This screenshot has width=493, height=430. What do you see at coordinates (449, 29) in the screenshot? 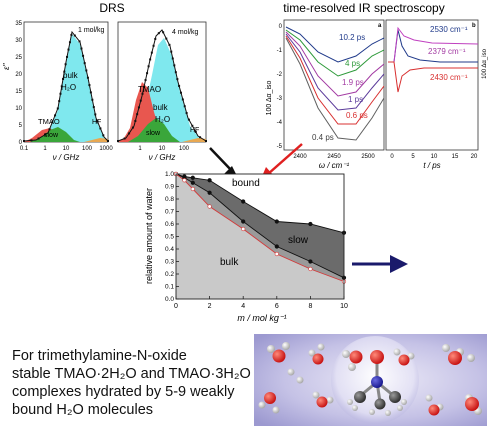
I see `ir-b-label-2530: 2530 cm⁻¹` at bounding box center [449, 29].